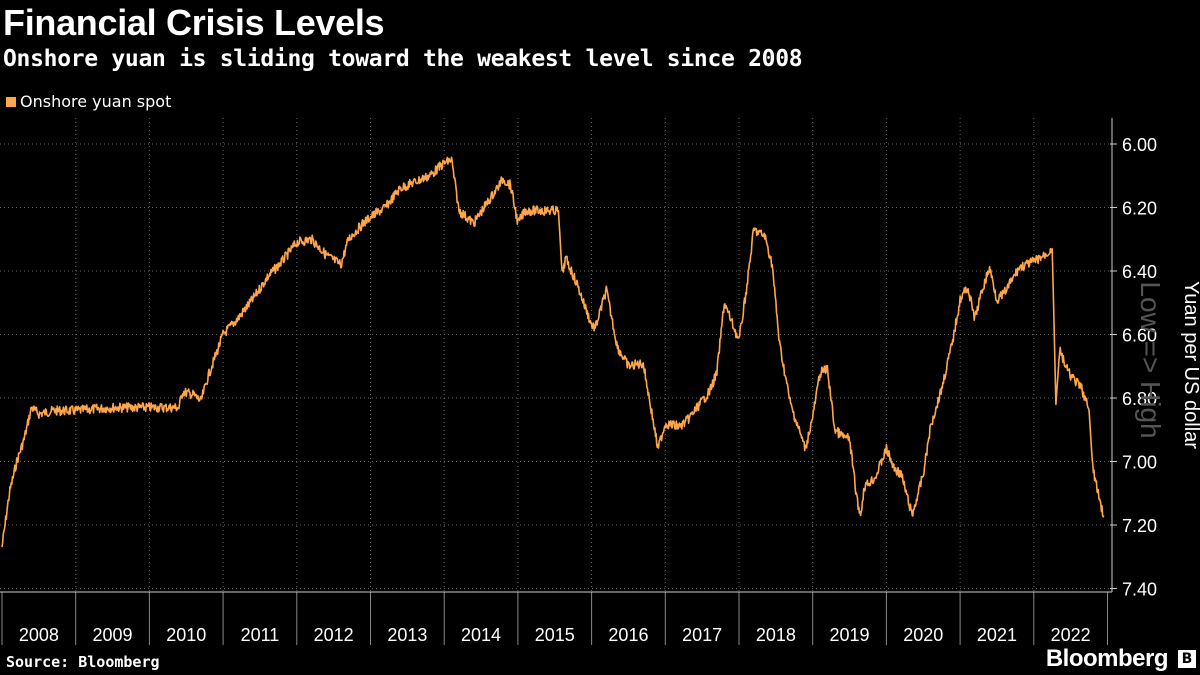  I want to click on y-tick-label: 6.80, so click(1139, 399).